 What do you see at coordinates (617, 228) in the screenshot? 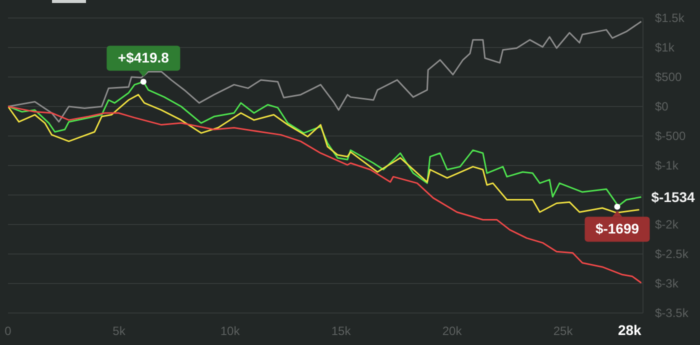
I see `annotation: $-1699` at bounding box center [617, 228].